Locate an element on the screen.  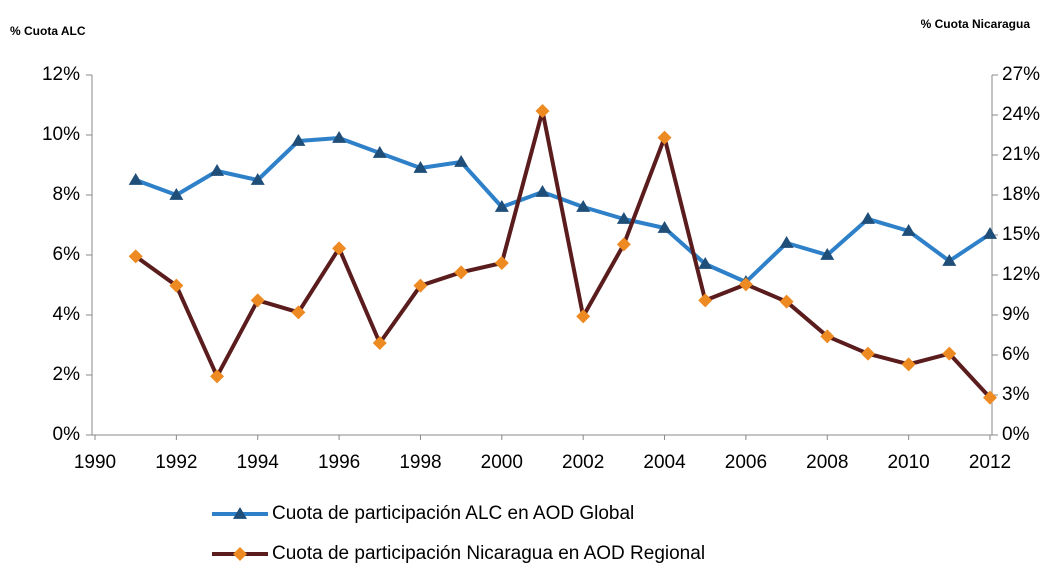
y-axis-title: % Cuota ALC is located at coordinates (48, 31).